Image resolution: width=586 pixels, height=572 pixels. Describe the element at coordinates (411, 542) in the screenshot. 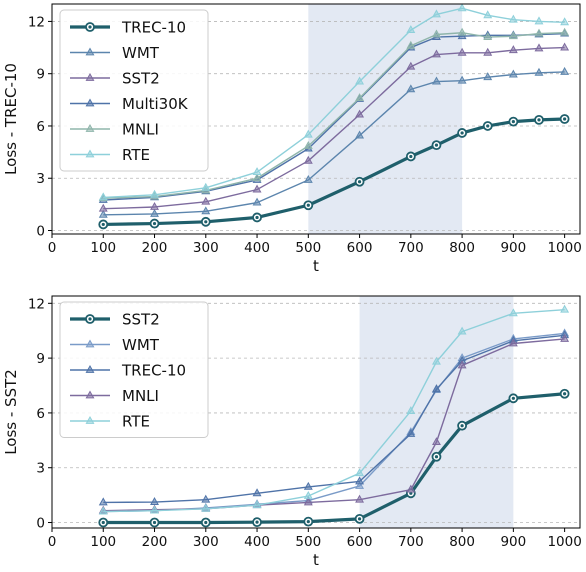

I see `x-tick-label: 700` at that location.